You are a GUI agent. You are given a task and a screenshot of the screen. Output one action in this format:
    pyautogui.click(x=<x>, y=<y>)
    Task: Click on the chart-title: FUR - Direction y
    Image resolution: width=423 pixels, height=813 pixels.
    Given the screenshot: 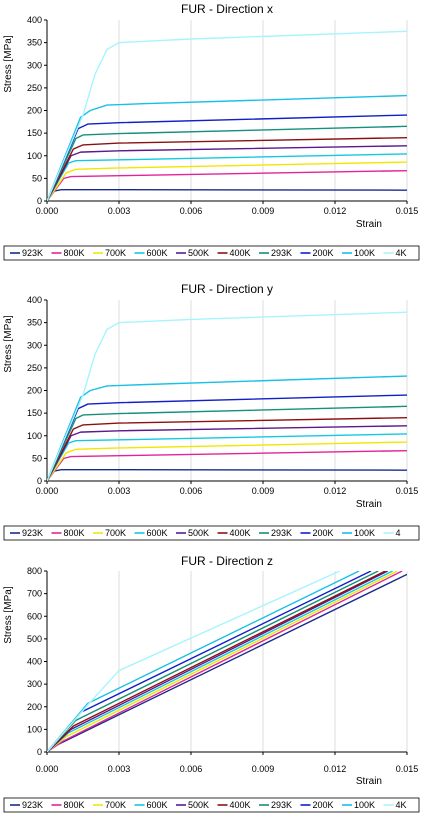 What is the action you would take?
    pyautogui.click(x=227, y=289)
    